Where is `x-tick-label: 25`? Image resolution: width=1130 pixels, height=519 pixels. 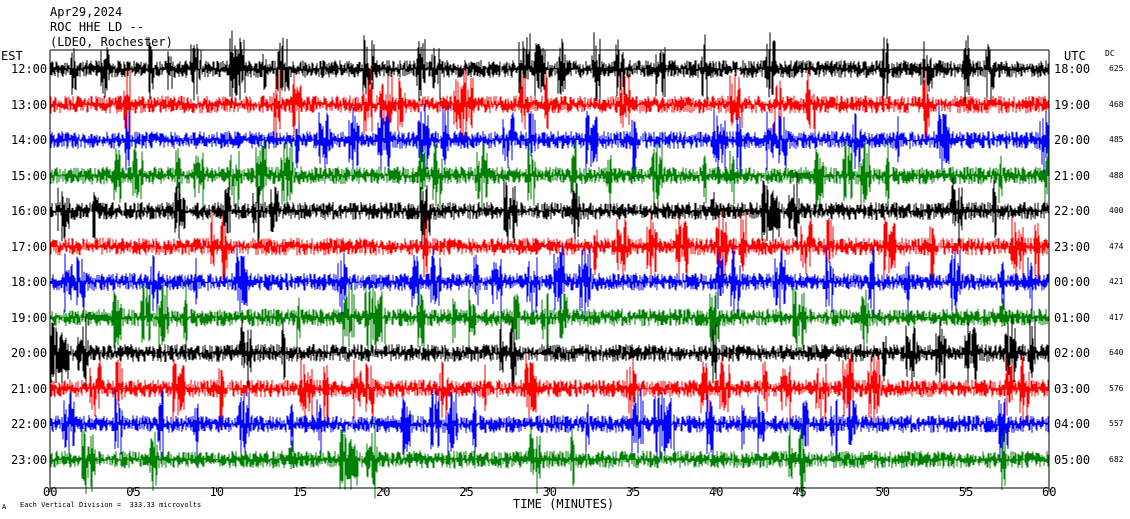 x-tick-label: 25 is located at coordinates (466, 492).